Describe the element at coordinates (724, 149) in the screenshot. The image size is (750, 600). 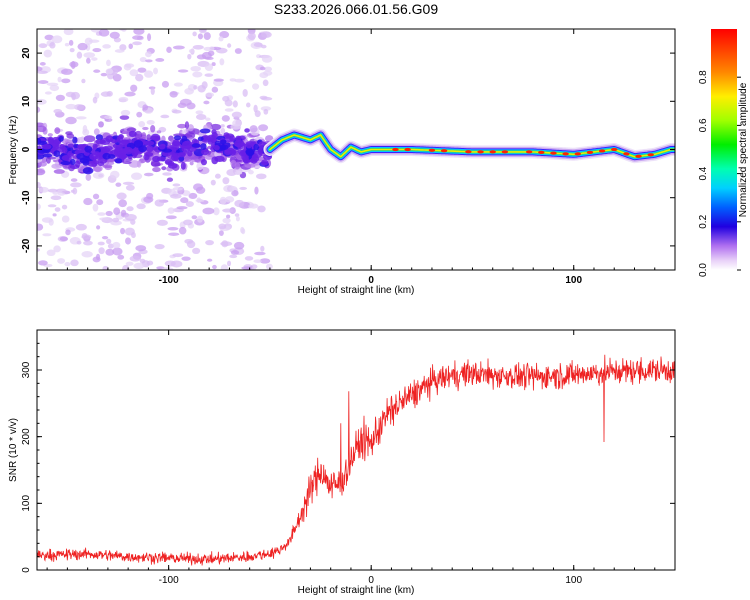
I see `colorbar-gradient` at that location.